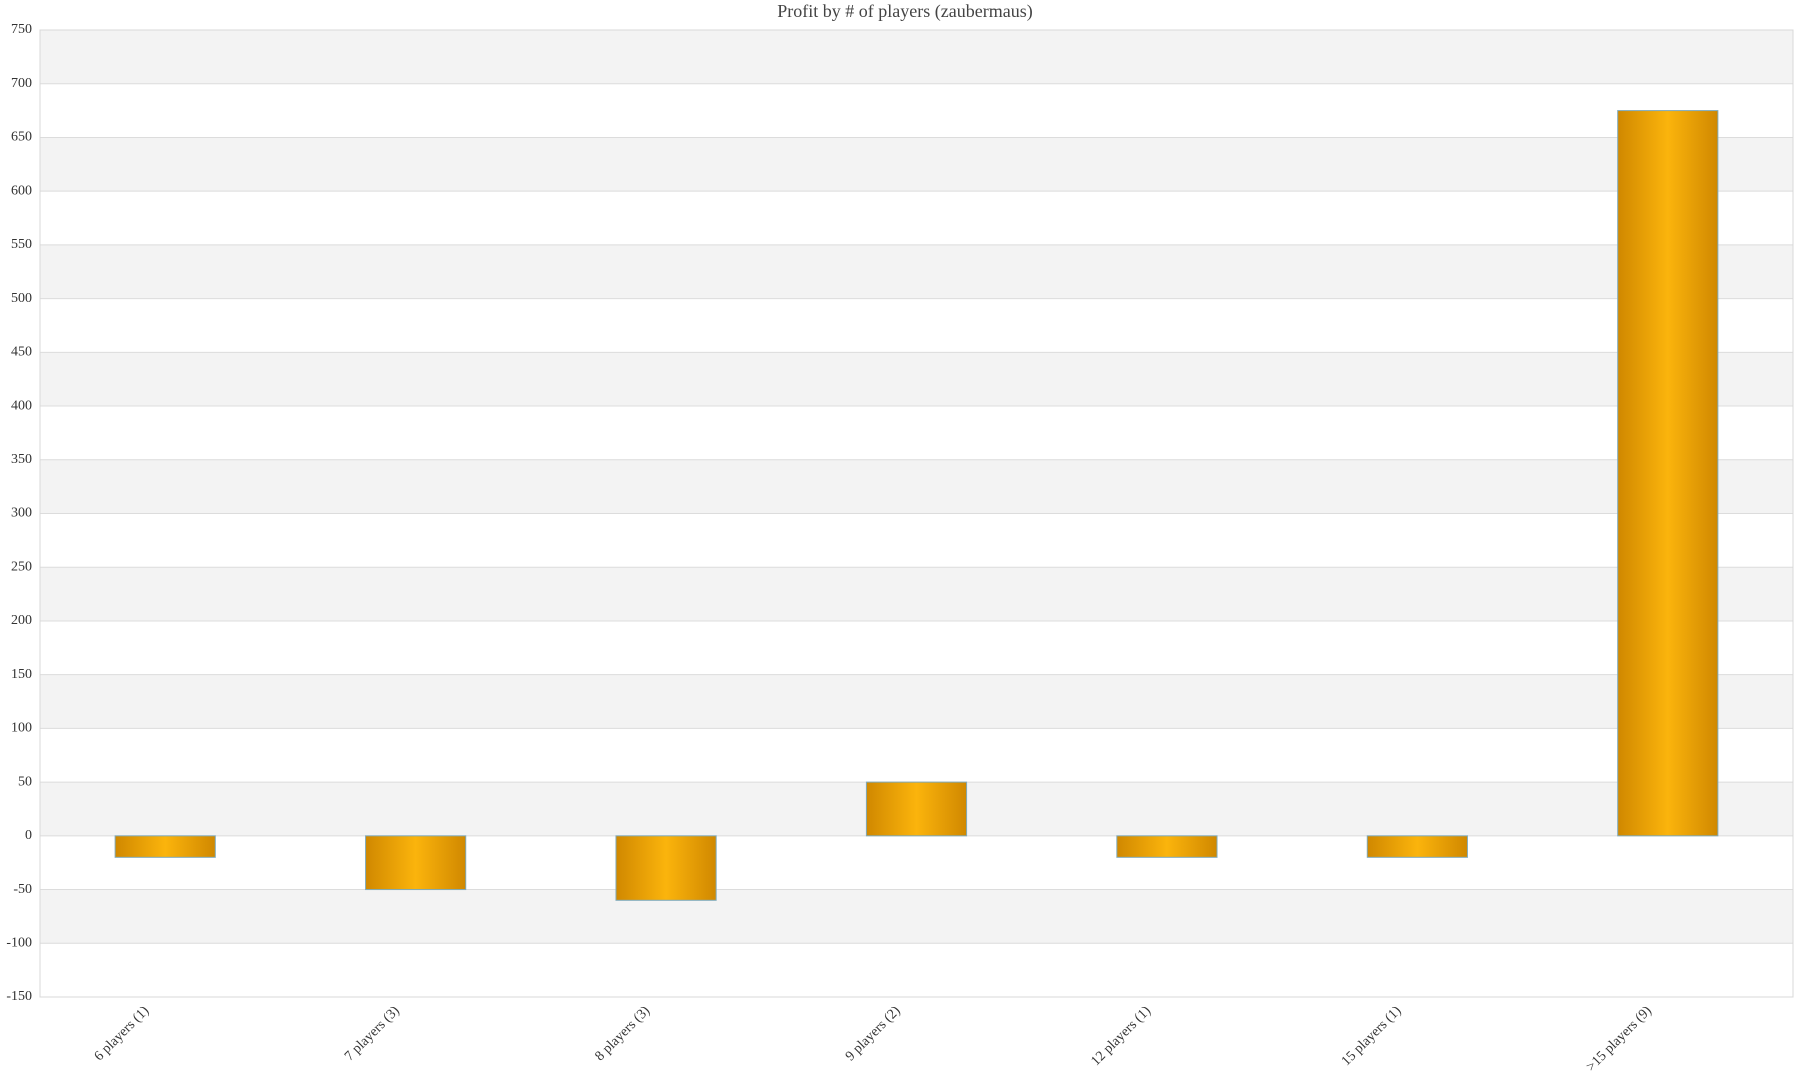  I want to click on y-tick-label: 0, so click(28, 835).